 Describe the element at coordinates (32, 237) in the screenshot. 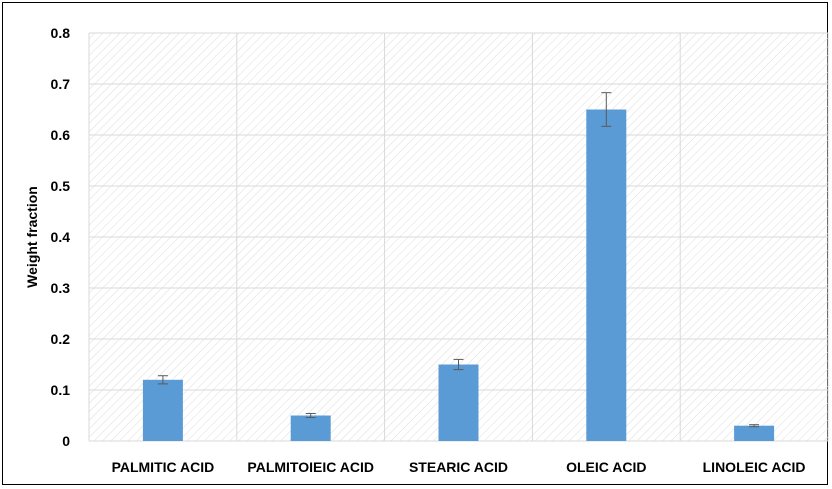

I see `y-axis-title: Weight fraction` at that location.